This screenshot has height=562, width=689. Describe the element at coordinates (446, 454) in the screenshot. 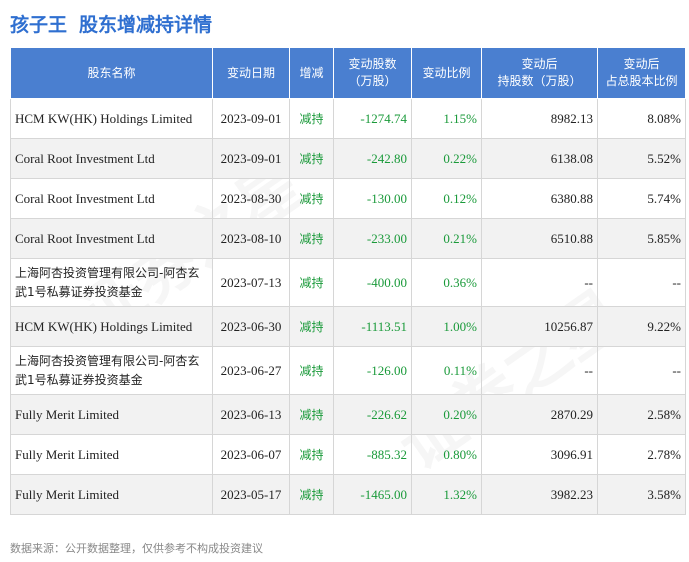

I see `change-ratio-cell: 0.80%` at that location.